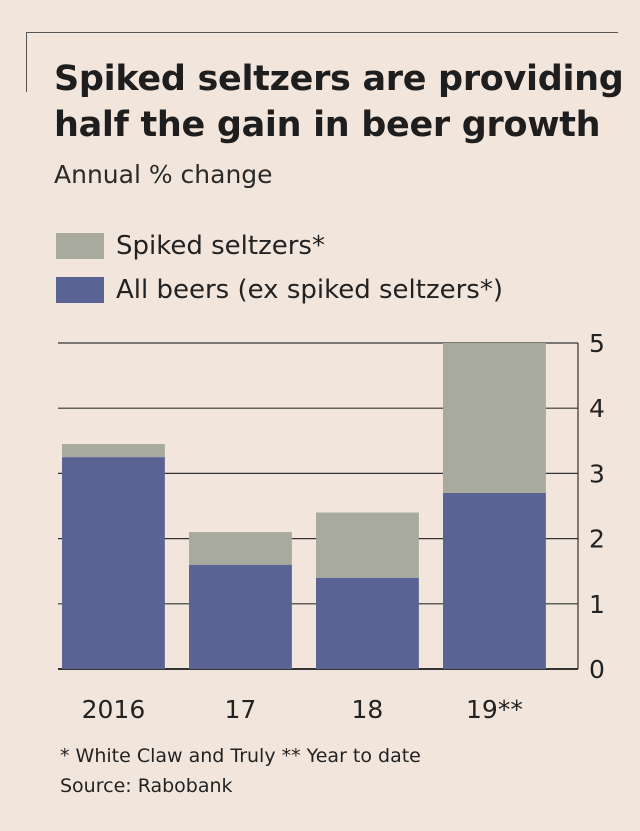 The height and width of the screenshot is (831, 640). Describe the element at coordinates (240, 756) in the screenshot. I see `footnote: * White Claw and Truly ** Year to date` at that location.